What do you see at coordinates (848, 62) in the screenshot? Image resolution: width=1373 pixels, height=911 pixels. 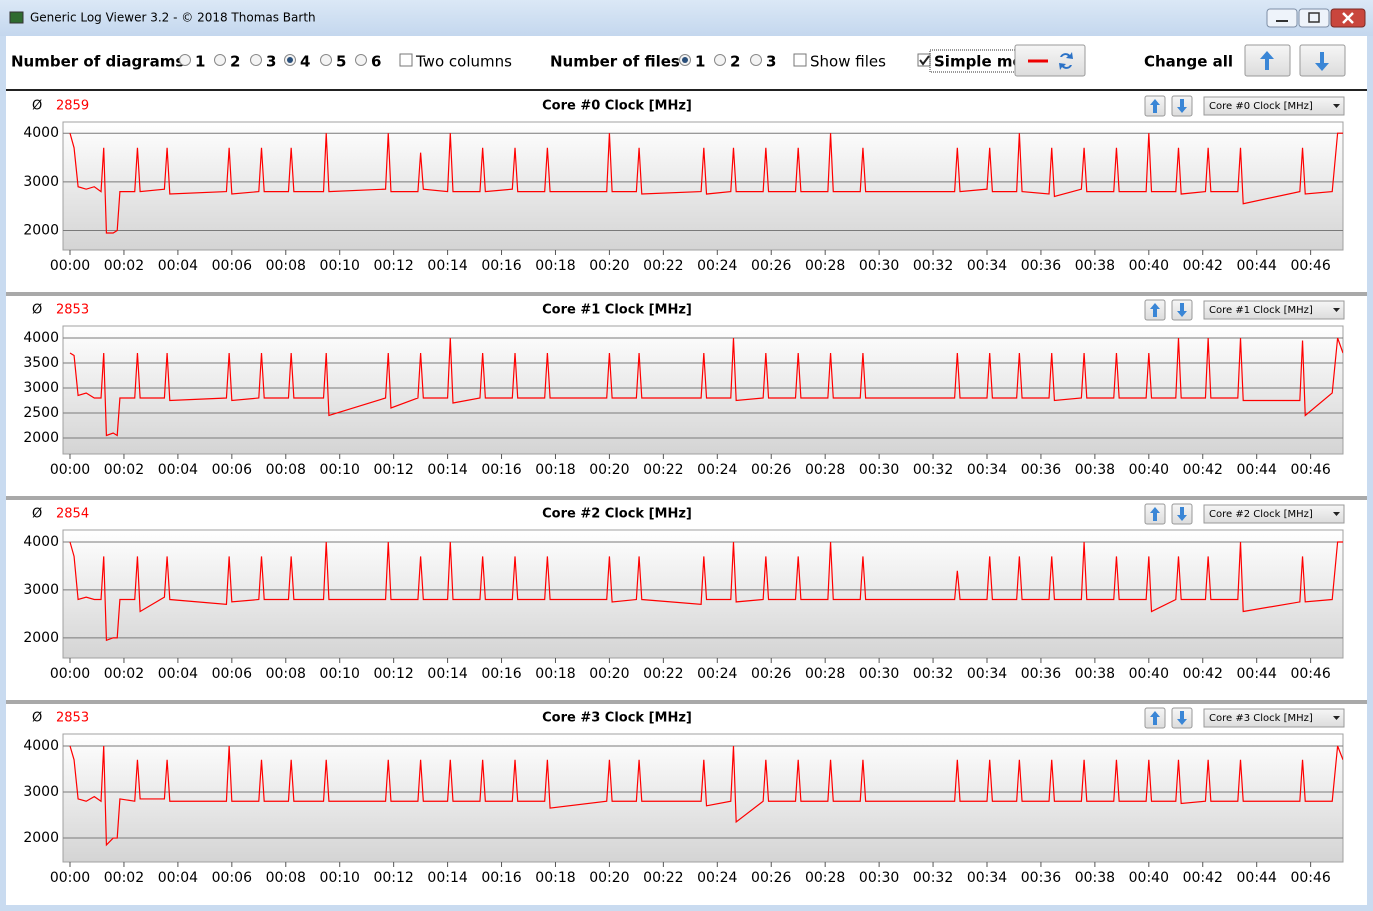 I see `show-files-label: Show files` at bounding box center [848, 62].